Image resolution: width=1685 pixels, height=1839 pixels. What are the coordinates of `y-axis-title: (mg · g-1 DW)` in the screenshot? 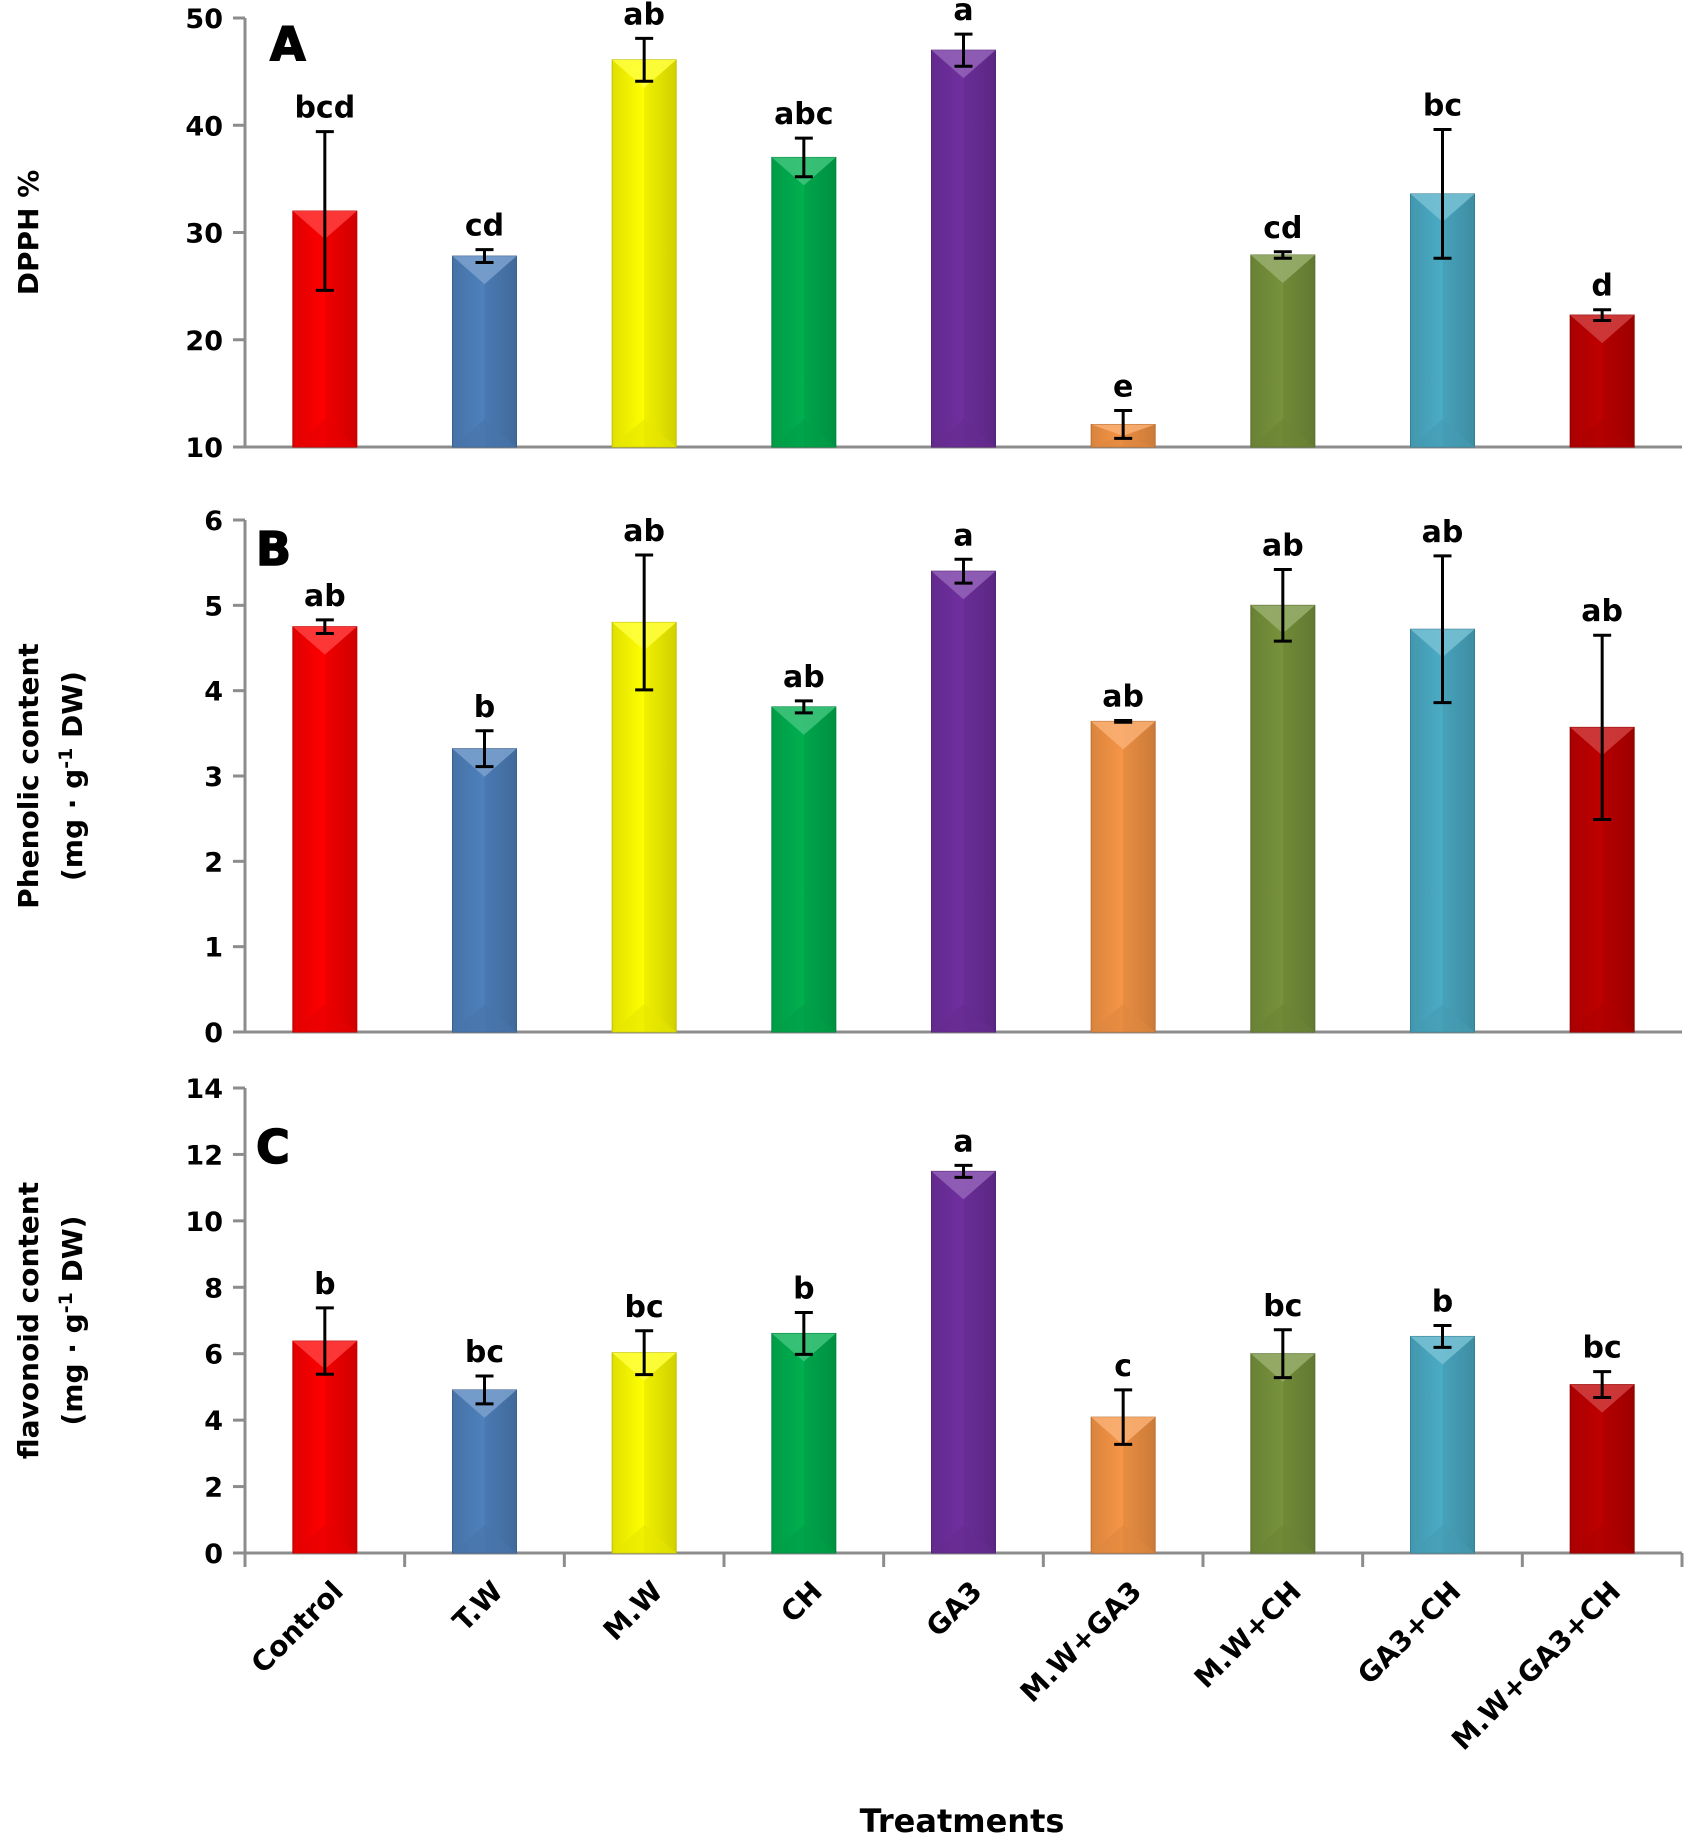 It's located at (72, 1321).